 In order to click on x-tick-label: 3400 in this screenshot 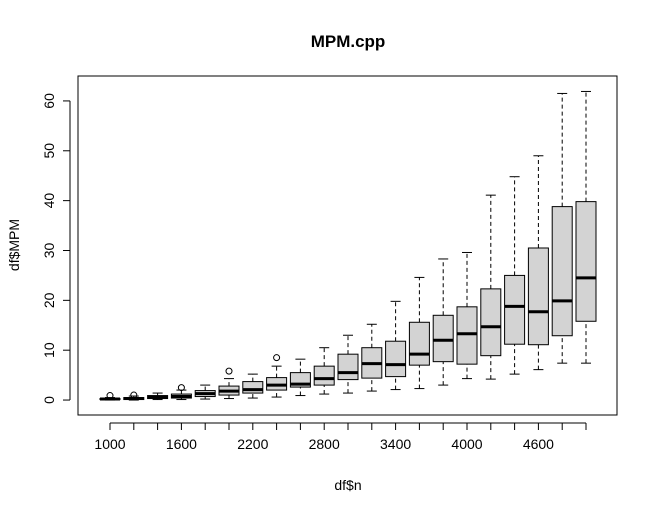, I will do `click(395, 444)`.